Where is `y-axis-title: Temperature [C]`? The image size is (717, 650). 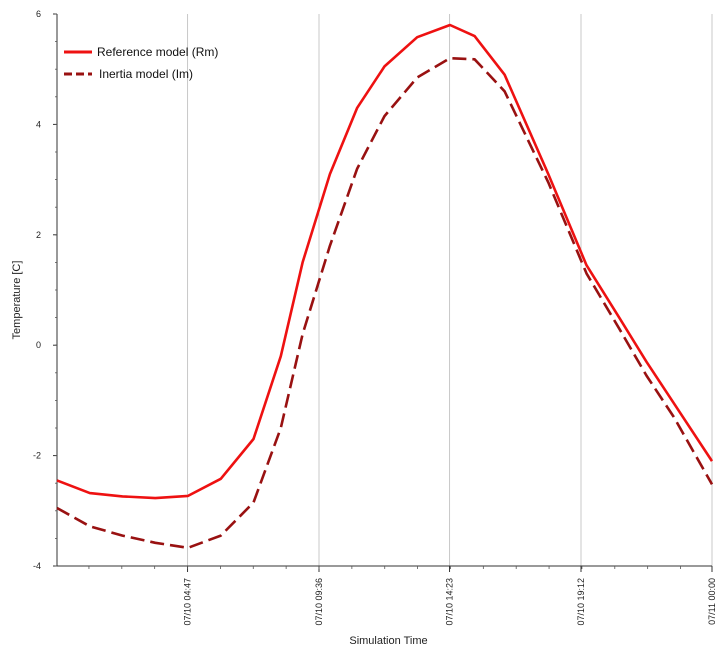
y-axis-title: Temperature [C] is located at coordinates (17, 300).